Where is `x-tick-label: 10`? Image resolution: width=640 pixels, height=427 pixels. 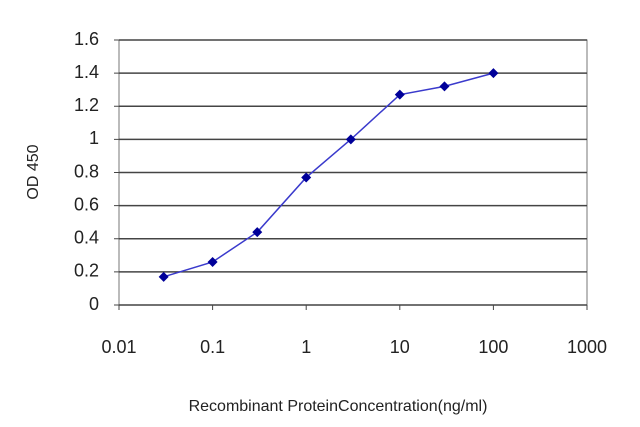
x-tick-label: 10 is located at coordinates (400, 347).